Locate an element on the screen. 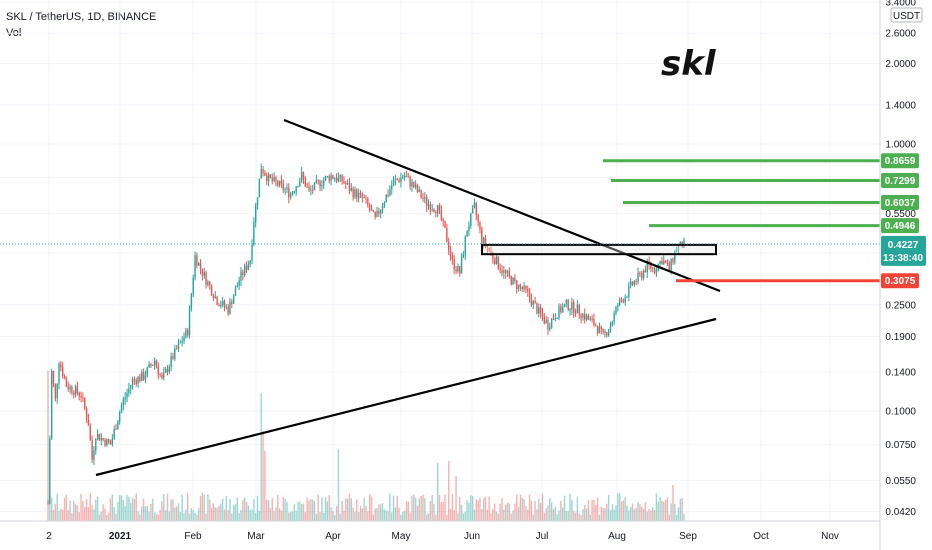 This screenshot has width=932, height=550. descending-trendline is located at coordinates (502, 205).